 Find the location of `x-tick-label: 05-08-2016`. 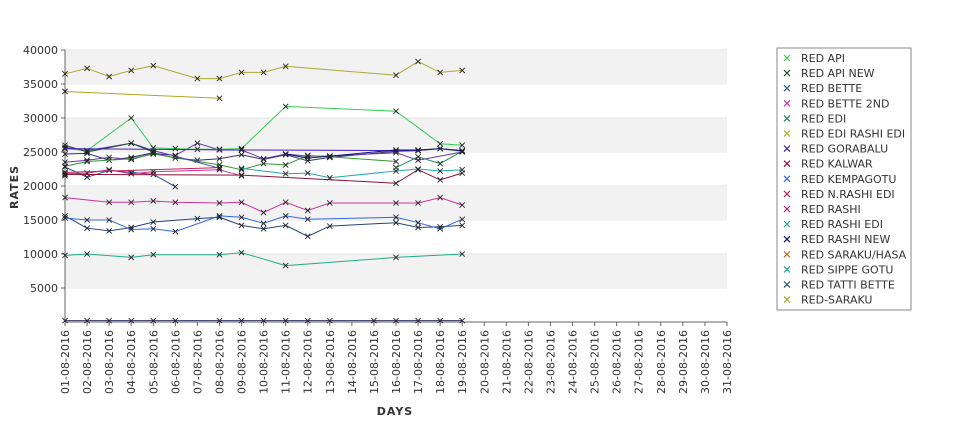

x-tick-label: 05-08-2016 is located at coordinates (153, 362).